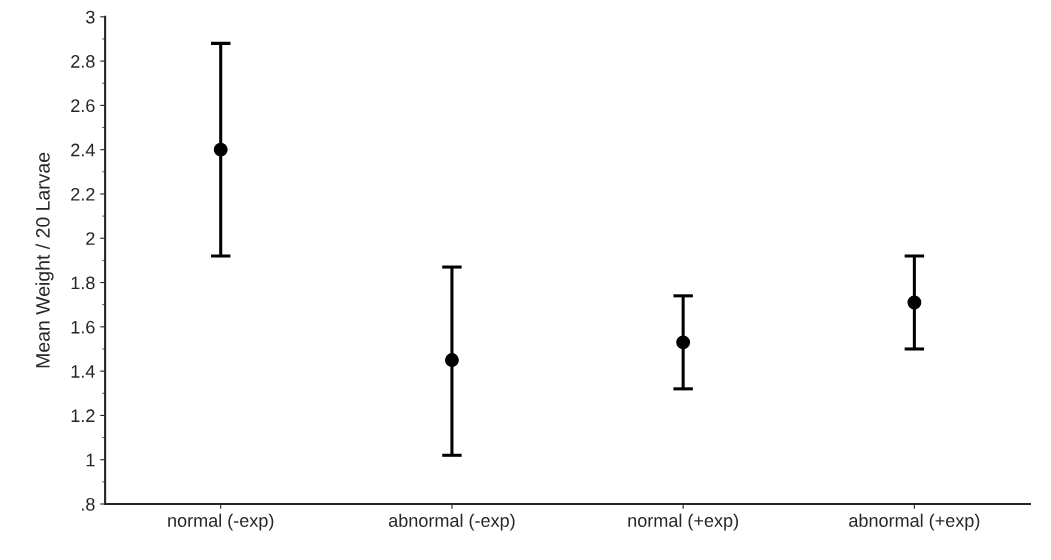 The image size is (1051, 560). I want to click on y-tick-label: 1.2, so click(83, 415).